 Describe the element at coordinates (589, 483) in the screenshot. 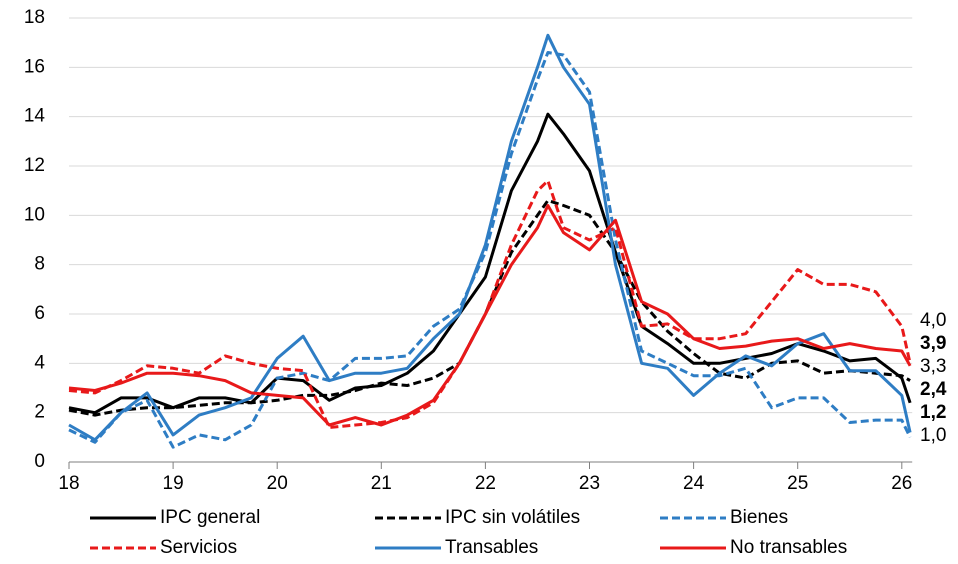

I see `x-tick-label: 23` at that location.